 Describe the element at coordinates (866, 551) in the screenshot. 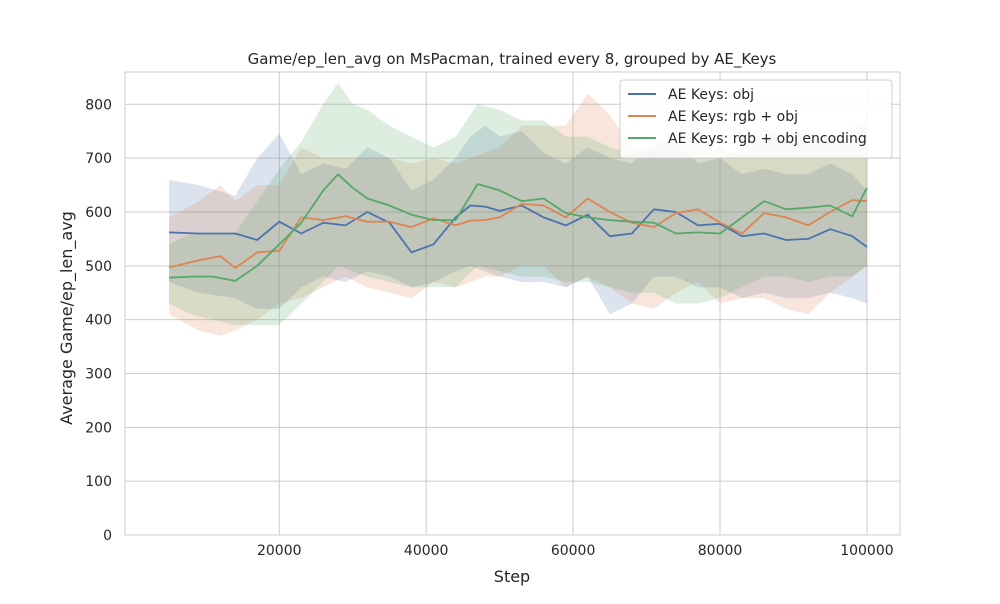

I see `x-tick-label: 100000` at that location.